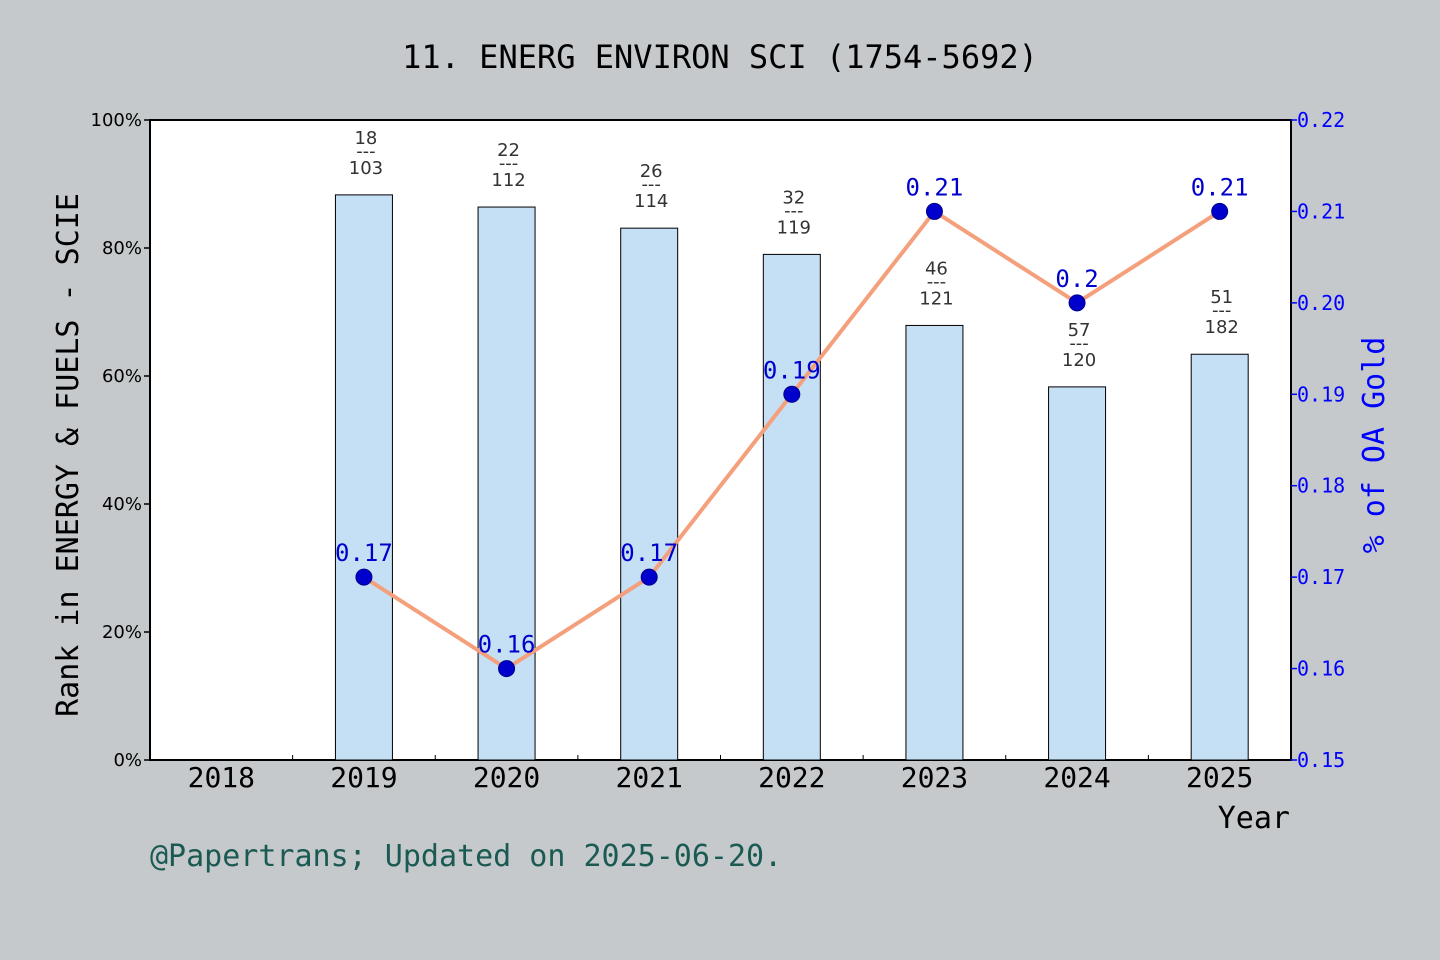 This screenshot has height=960, width=1440. Describe the element at coordinates (792, 394) in the screenshot. I see `oa-point-2022` at that location.